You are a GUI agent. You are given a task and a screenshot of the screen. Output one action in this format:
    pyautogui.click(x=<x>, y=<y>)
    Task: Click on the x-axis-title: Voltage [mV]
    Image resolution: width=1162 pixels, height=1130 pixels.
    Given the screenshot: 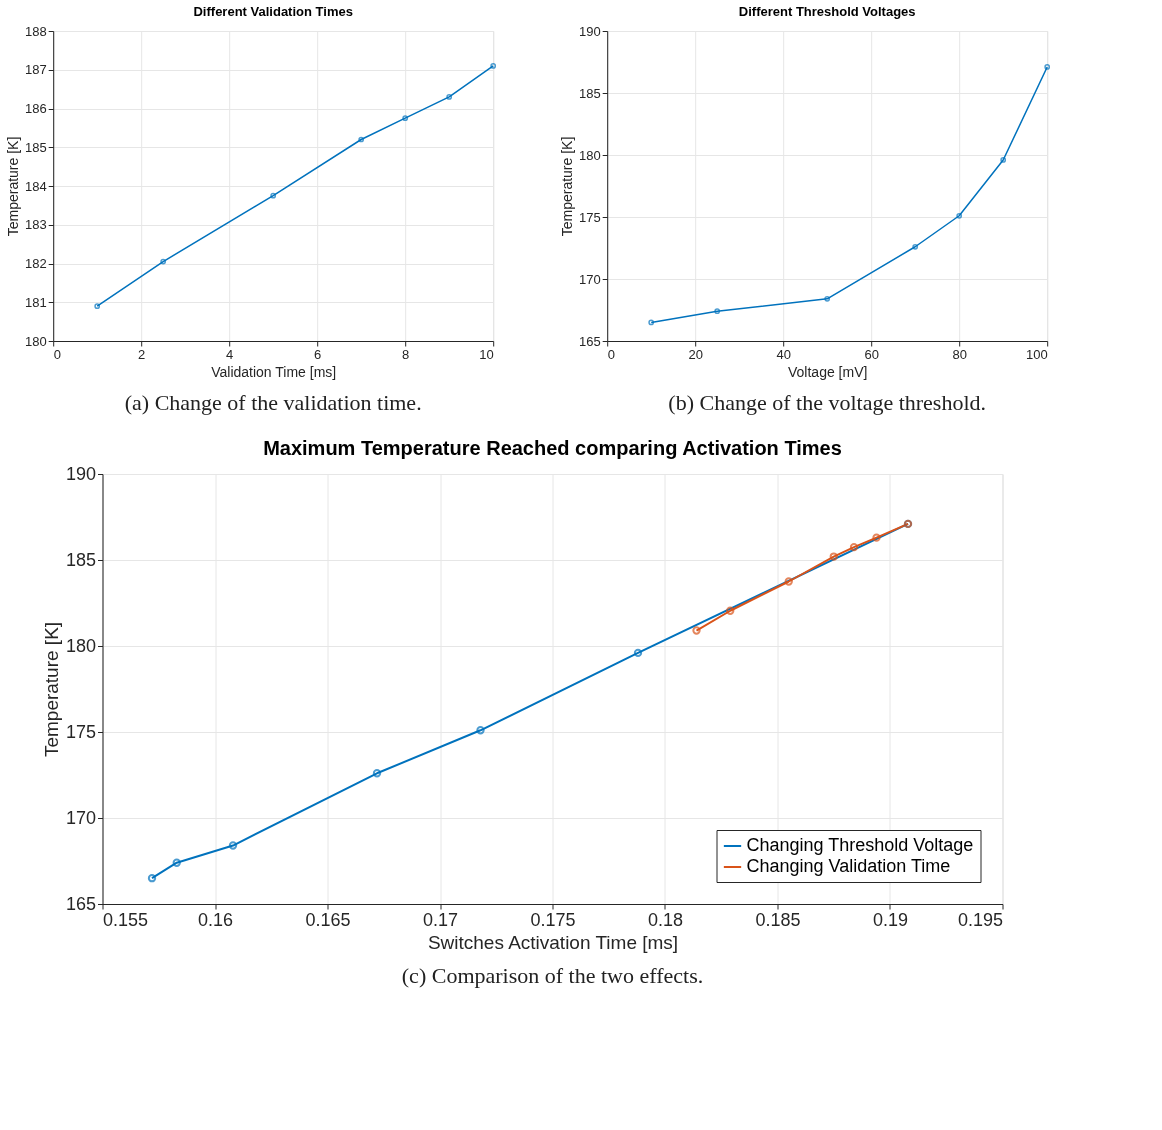 What is the action you would take?
    pyautogui.click(x=827, y=371)
    